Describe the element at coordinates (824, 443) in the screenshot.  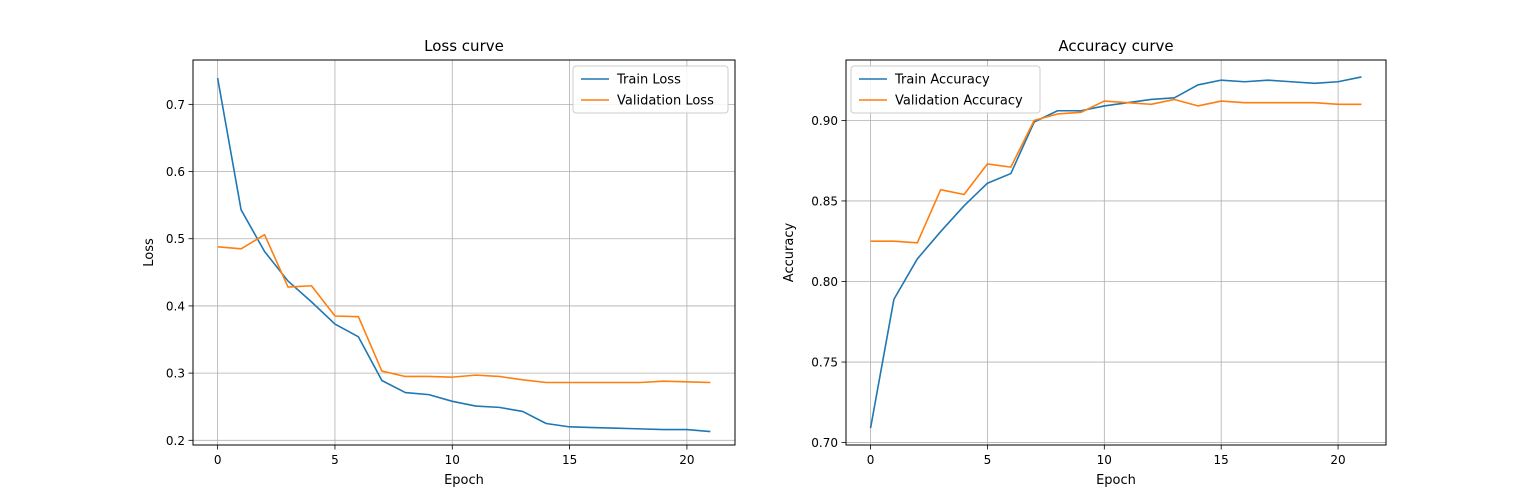
I see `accuracy-y-tick-label: 0.70` at that location.